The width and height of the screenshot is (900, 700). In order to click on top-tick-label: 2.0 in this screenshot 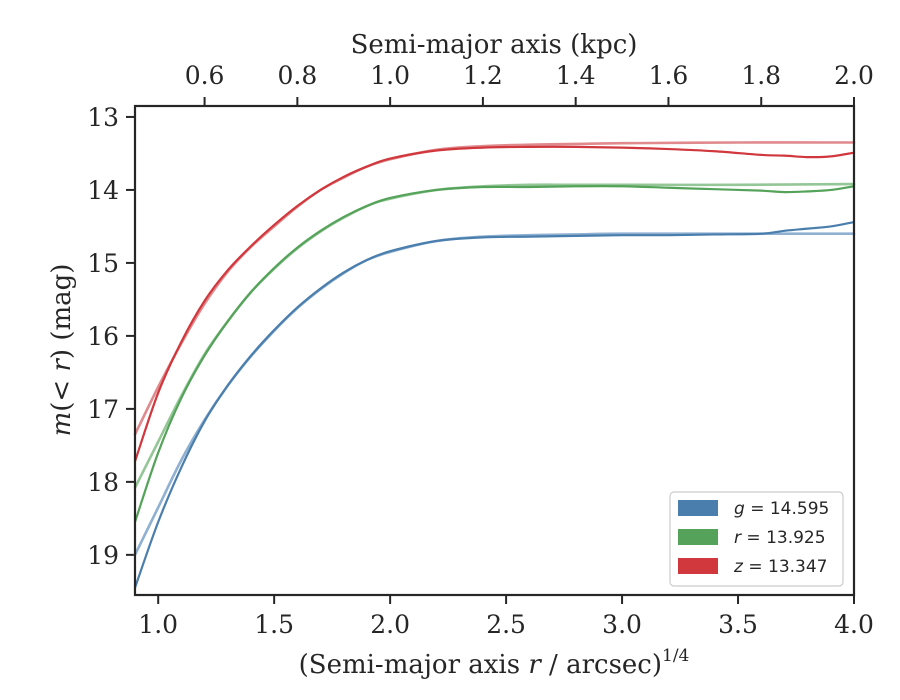, I will do `click(854, 75)`.